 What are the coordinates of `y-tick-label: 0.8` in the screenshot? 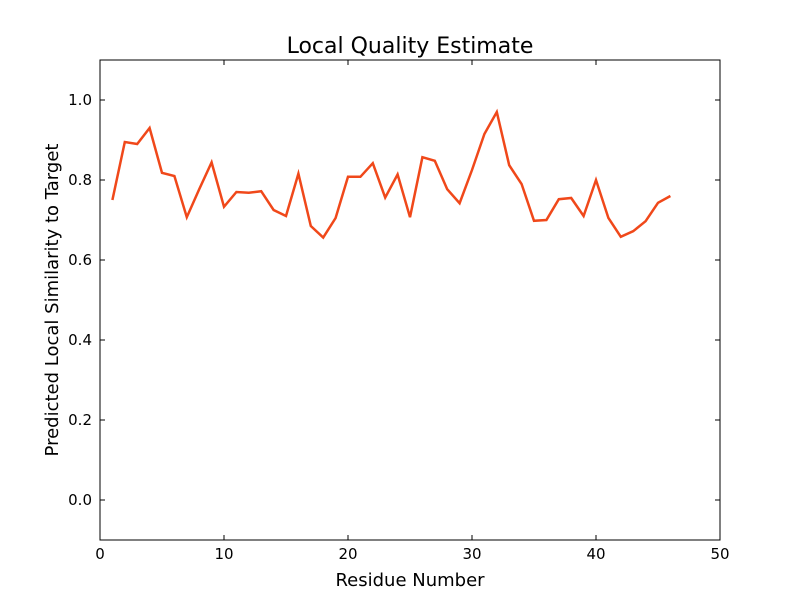 It's located at (80, 180).